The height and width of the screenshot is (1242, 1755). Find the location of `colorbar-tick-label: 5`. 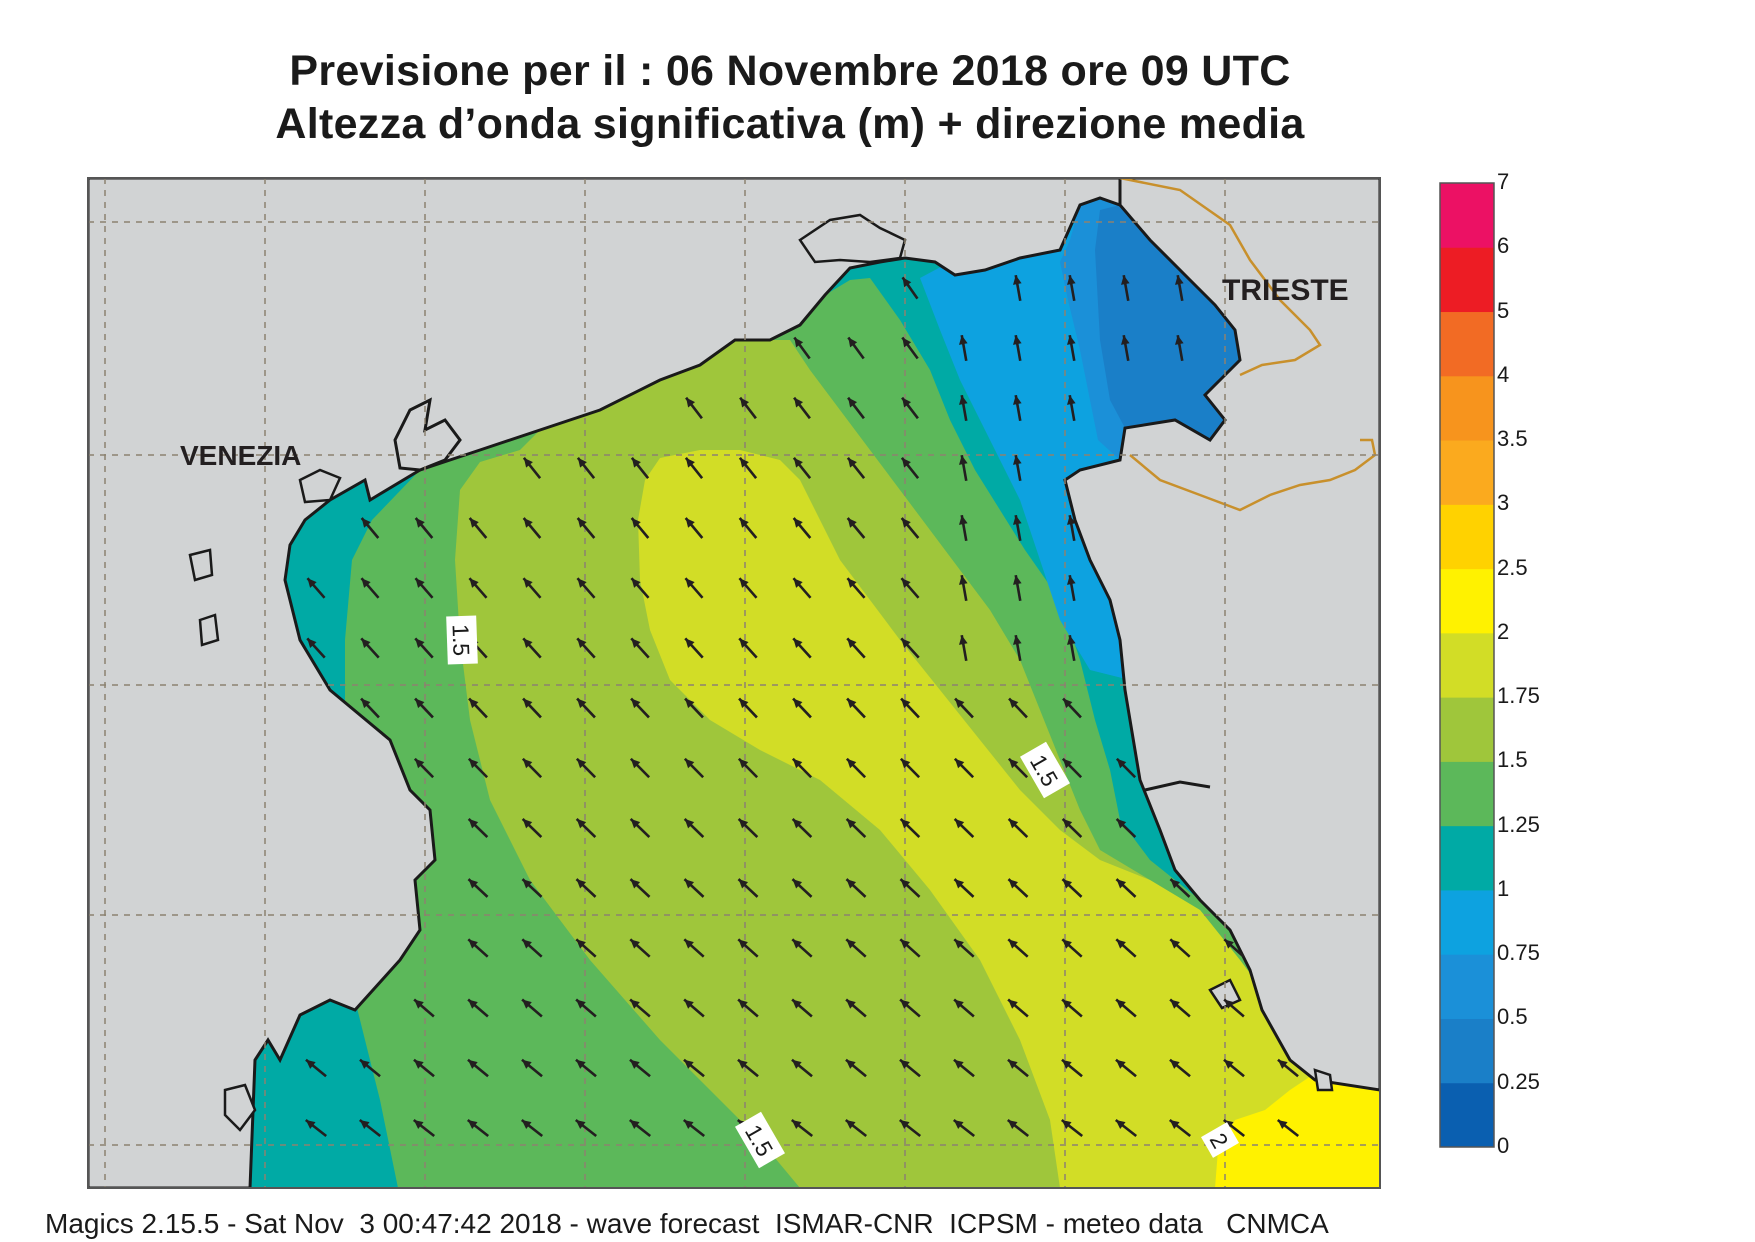

colorbar-tick-label: 5 is located at coordinates (1503, 310).